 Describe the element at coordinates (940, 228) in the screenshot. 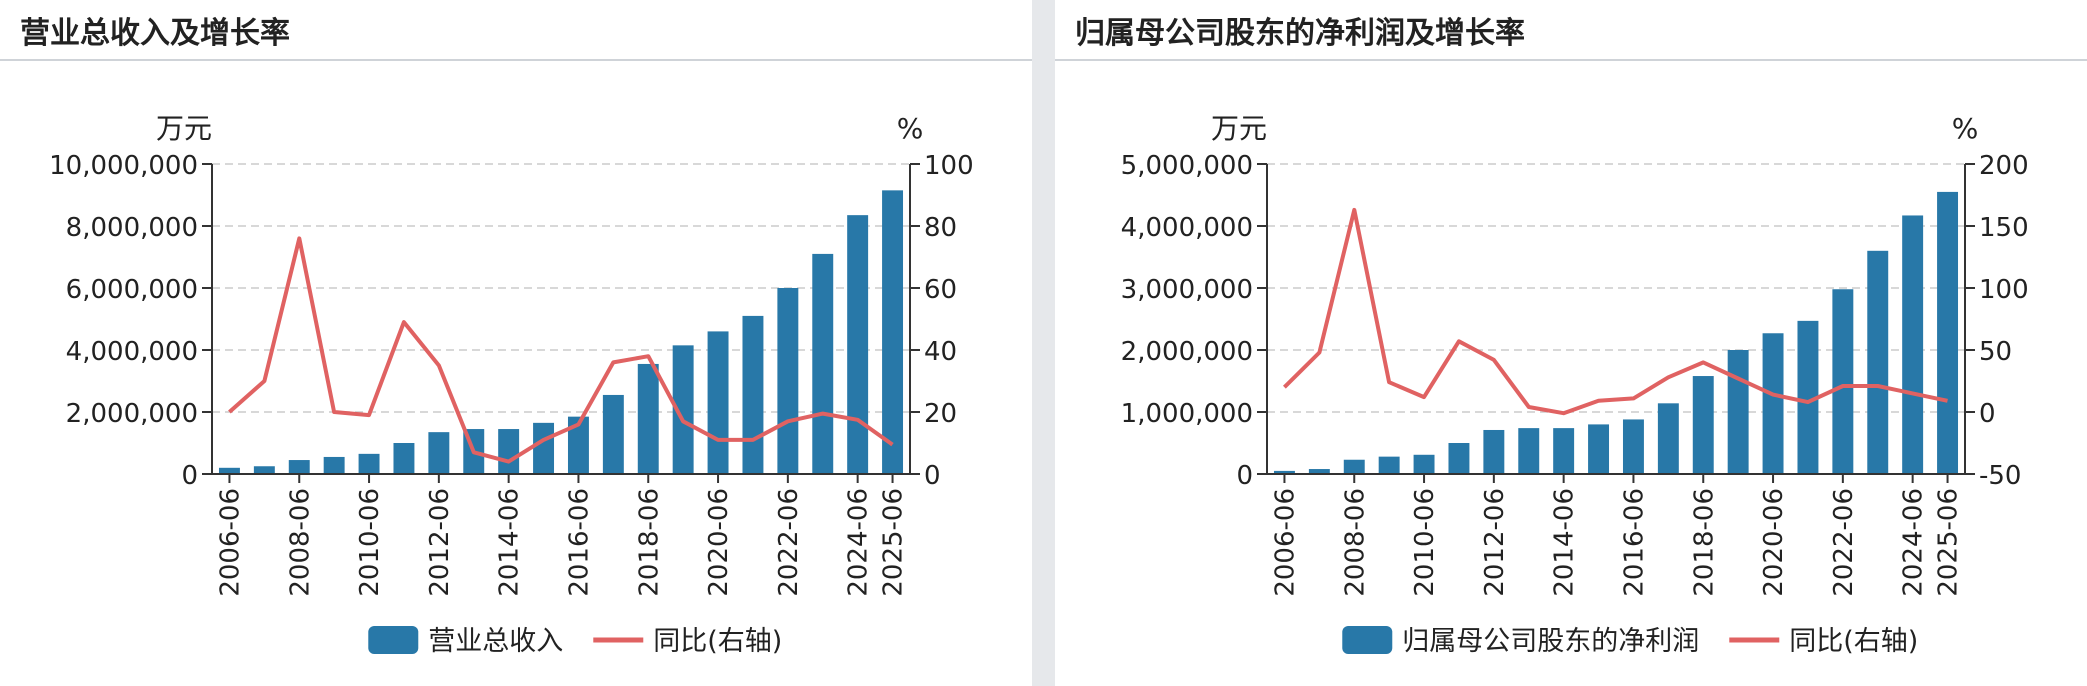

I see `right-tick-label: 80` at that location.